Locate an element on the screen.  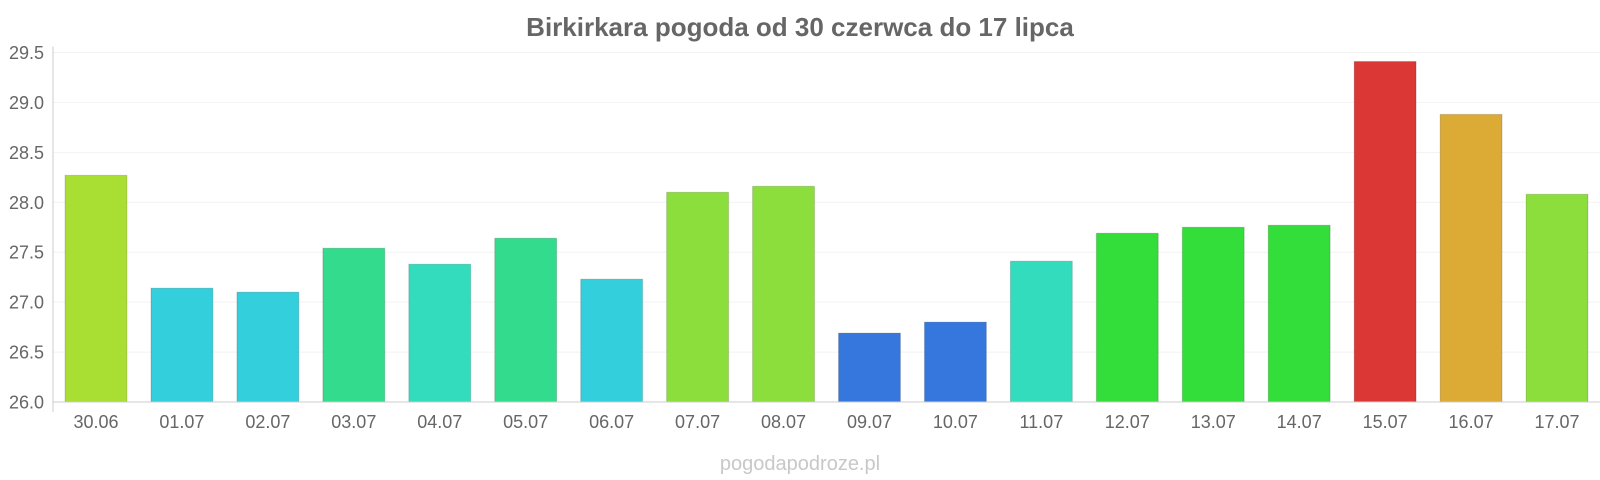
y-tick-label: 28.0 is located at coordinates (26, 203).